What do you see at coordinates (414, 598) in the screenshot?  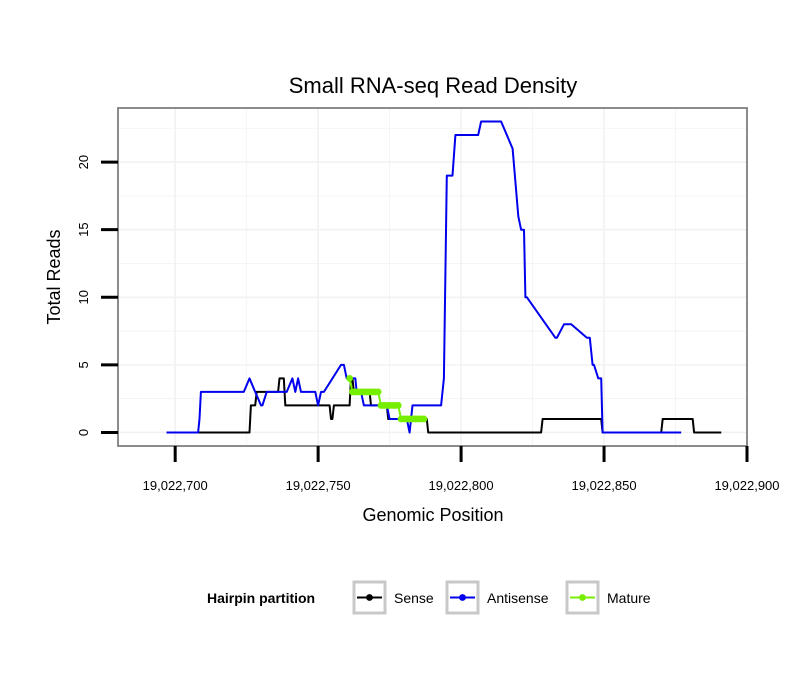 I see `legend-label: Sense` at bounding box center [414, 598].